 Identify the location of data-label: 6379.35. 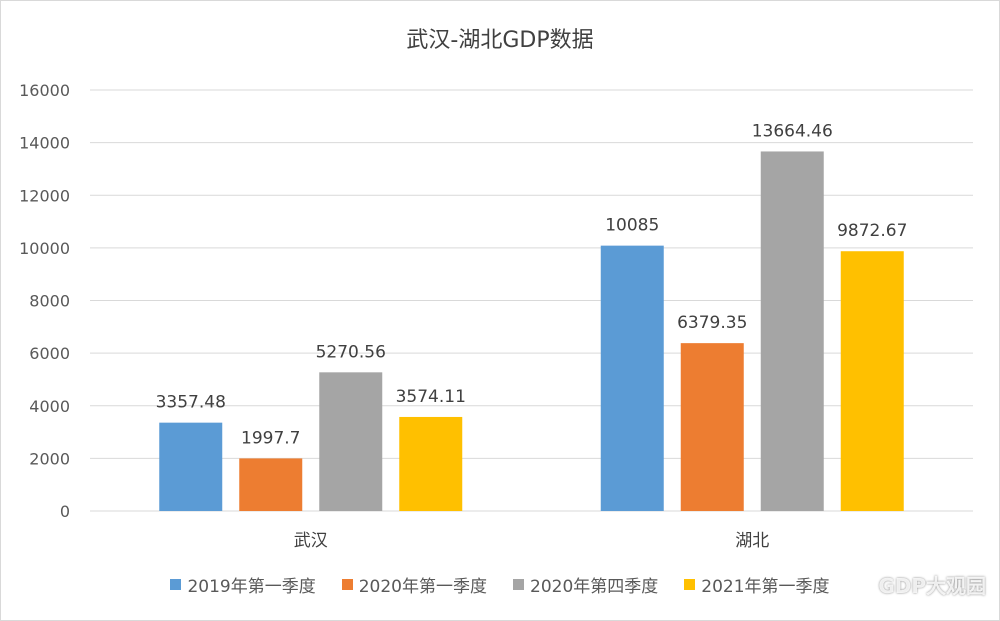
(712, 323).